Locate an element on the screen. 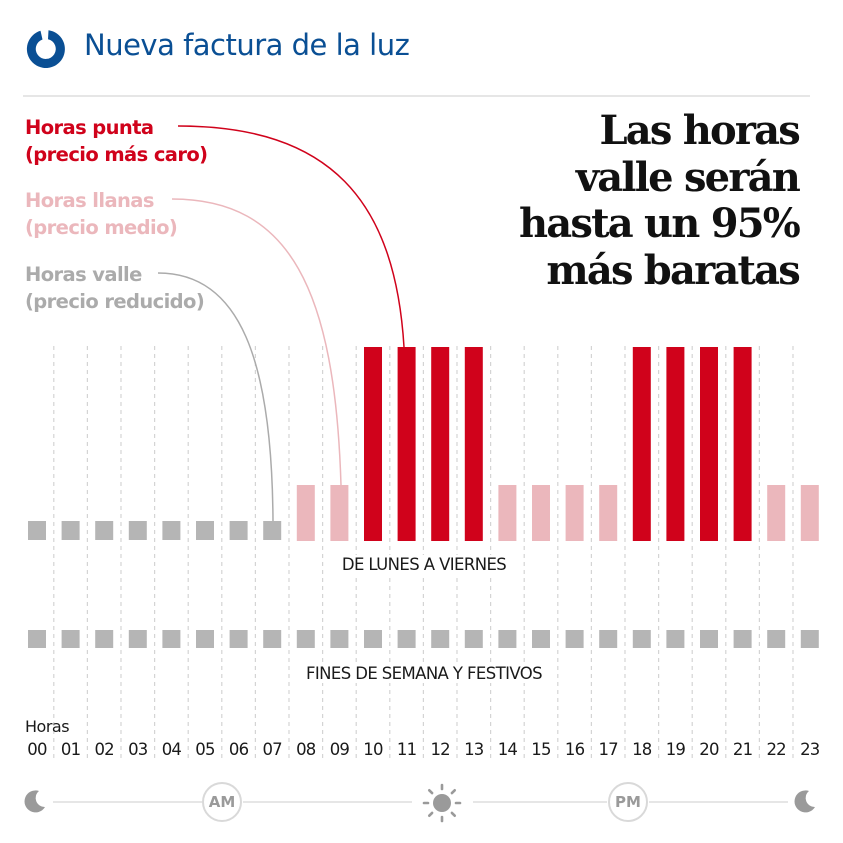  x-tick-label: 10 is located at coordinates (373, 749).